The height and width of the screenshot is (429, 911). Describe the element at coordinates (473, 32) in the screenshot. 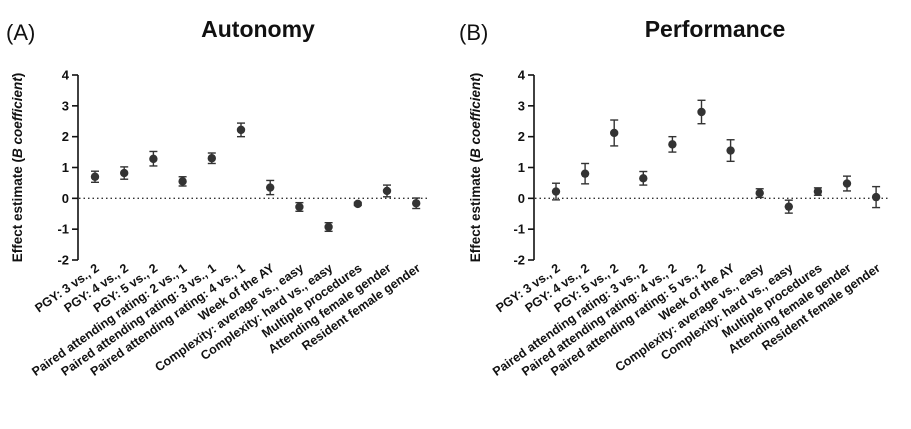

I see `panel-label: (B)` at that location.